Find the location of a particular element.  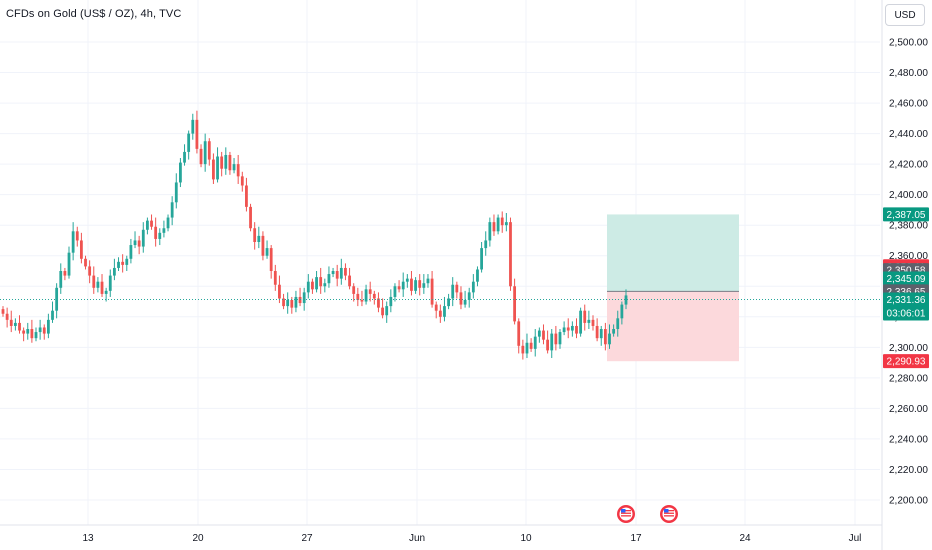

x-tick-label: 24 is located at coordinates (745, 538).